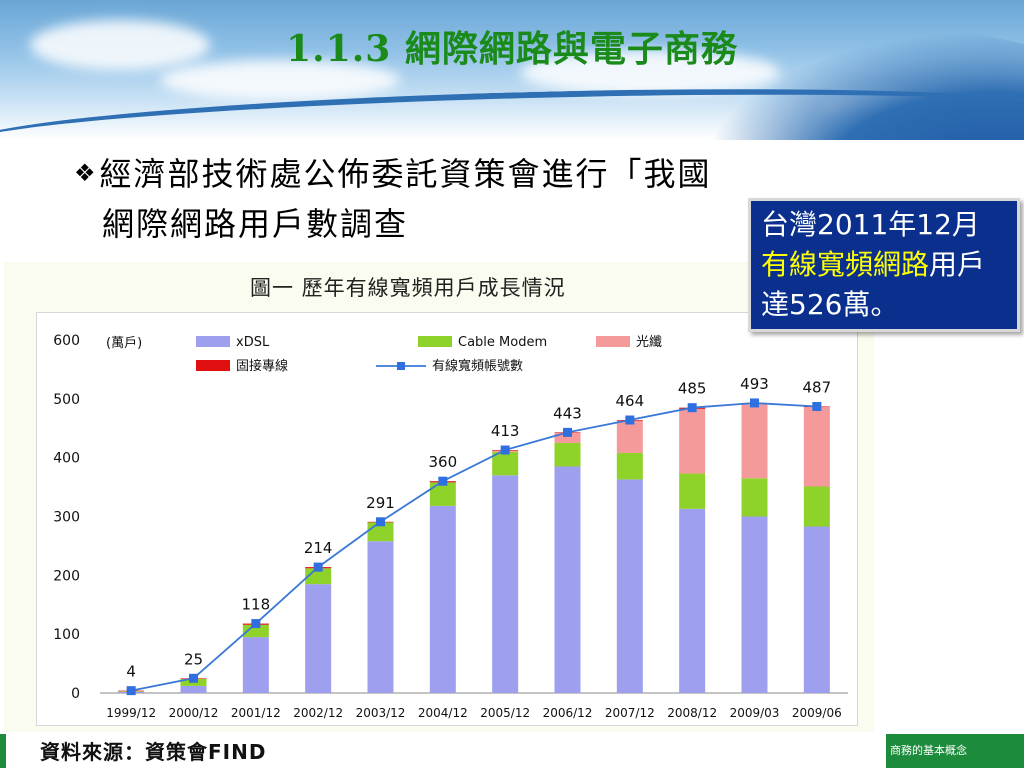 The height and width of the screenshot is (768, 1024). Describe the element at coordinates (873, 284) in the screenshot. I see `callout-text-part2: 用戶達526萬。` at that location.